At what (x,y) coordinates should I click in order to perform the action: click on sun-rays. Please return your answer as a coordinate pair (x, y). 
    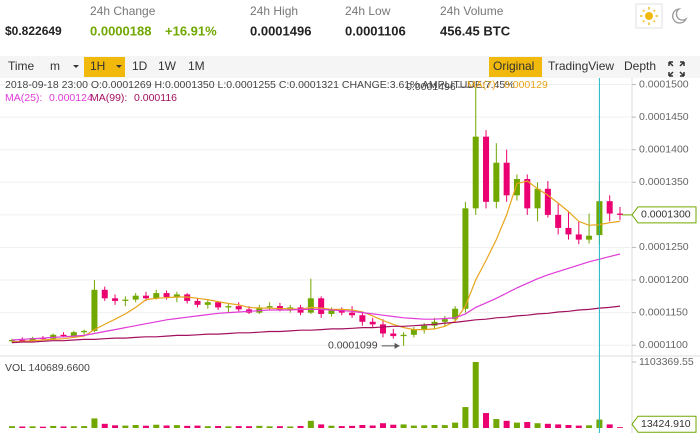
    Looking at the image, I should click on (649, 16).